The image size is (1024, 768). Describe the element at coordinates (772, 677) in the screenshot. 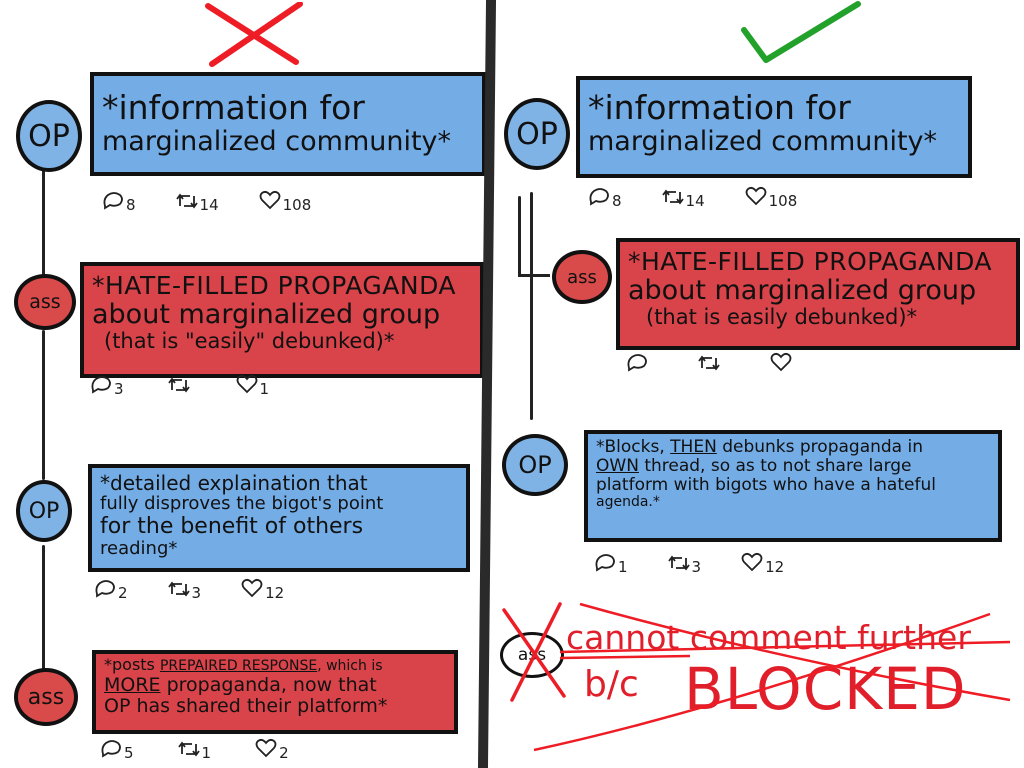

I see `strike-lines` at that location.